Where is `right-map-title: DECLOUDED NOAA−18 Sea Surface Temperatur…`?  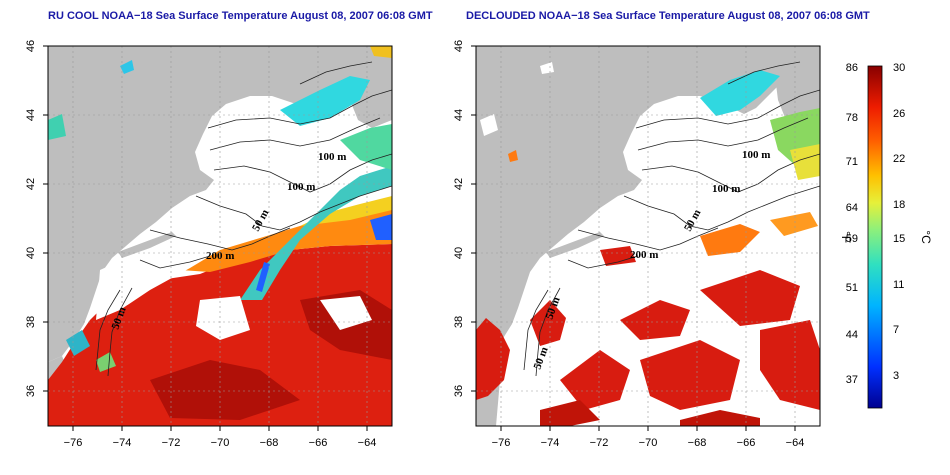 right-map-title: DECLOUDED NOAA−18 Sea Surface Temperatur… is located at coordinates (668, 16).